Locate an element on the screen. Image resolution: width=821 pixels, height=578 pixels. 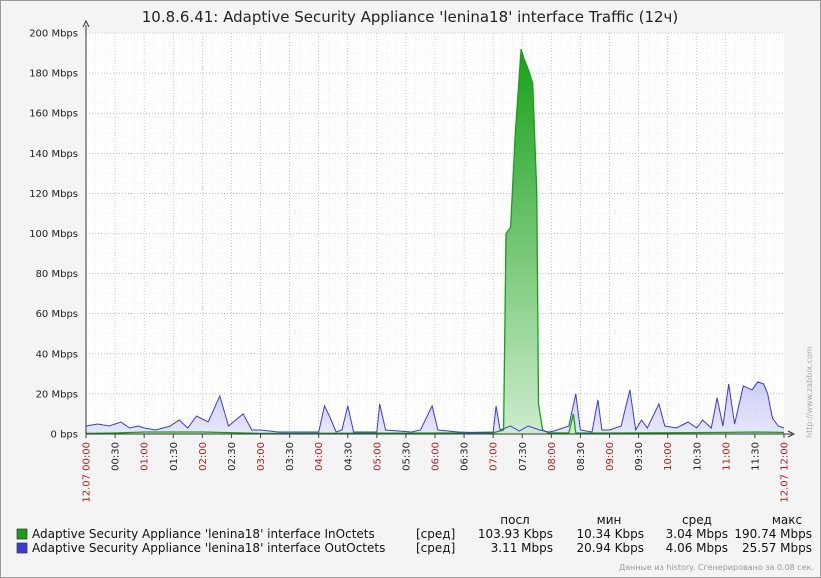
x-tick-label: 03:30 is located at coordinates (290, 456).